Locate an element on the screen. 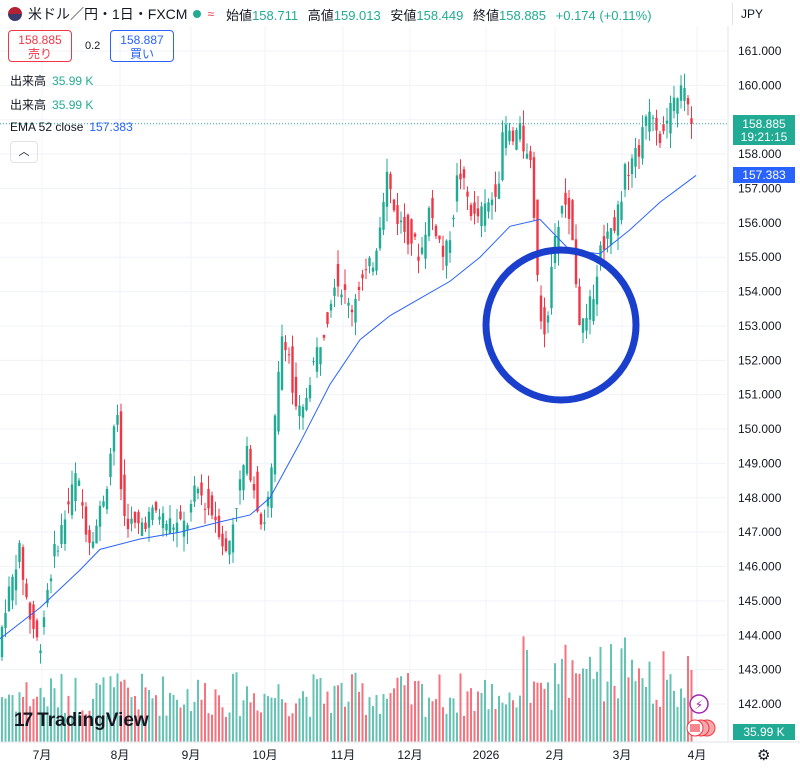  legend-volume-2: 出来高 35.99 K is located at coordinates (52, 105).